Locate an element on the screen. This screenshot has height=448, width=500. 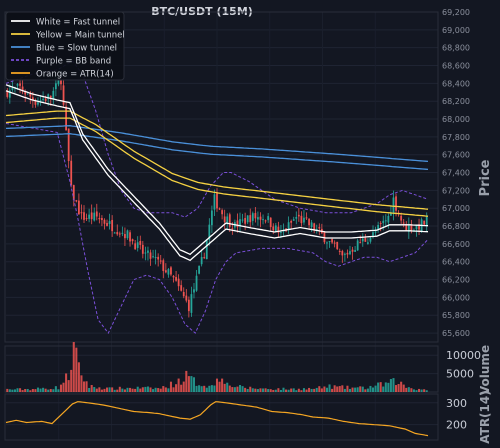
slow-tunnel-upper-line is located at coordinates (217, 144).